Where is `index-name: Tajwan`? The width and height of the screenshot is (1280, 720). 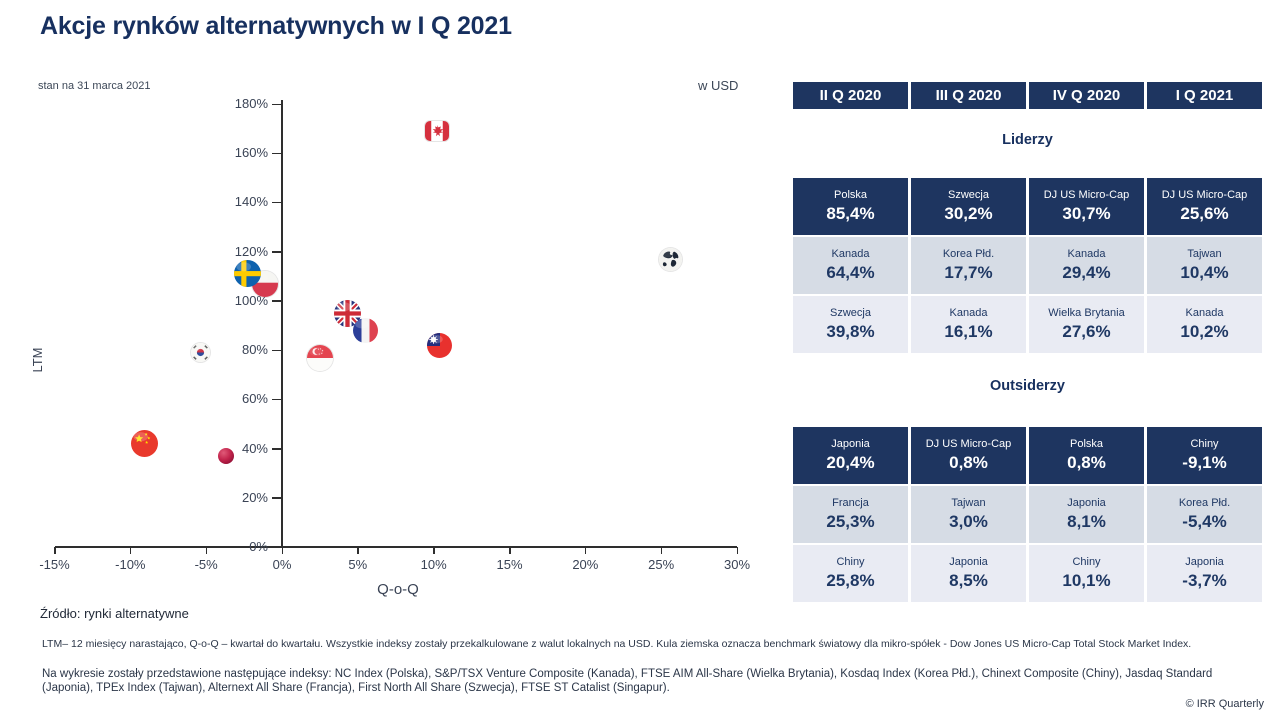
index-name: Tajwan is located at coordinates (1204, 254).